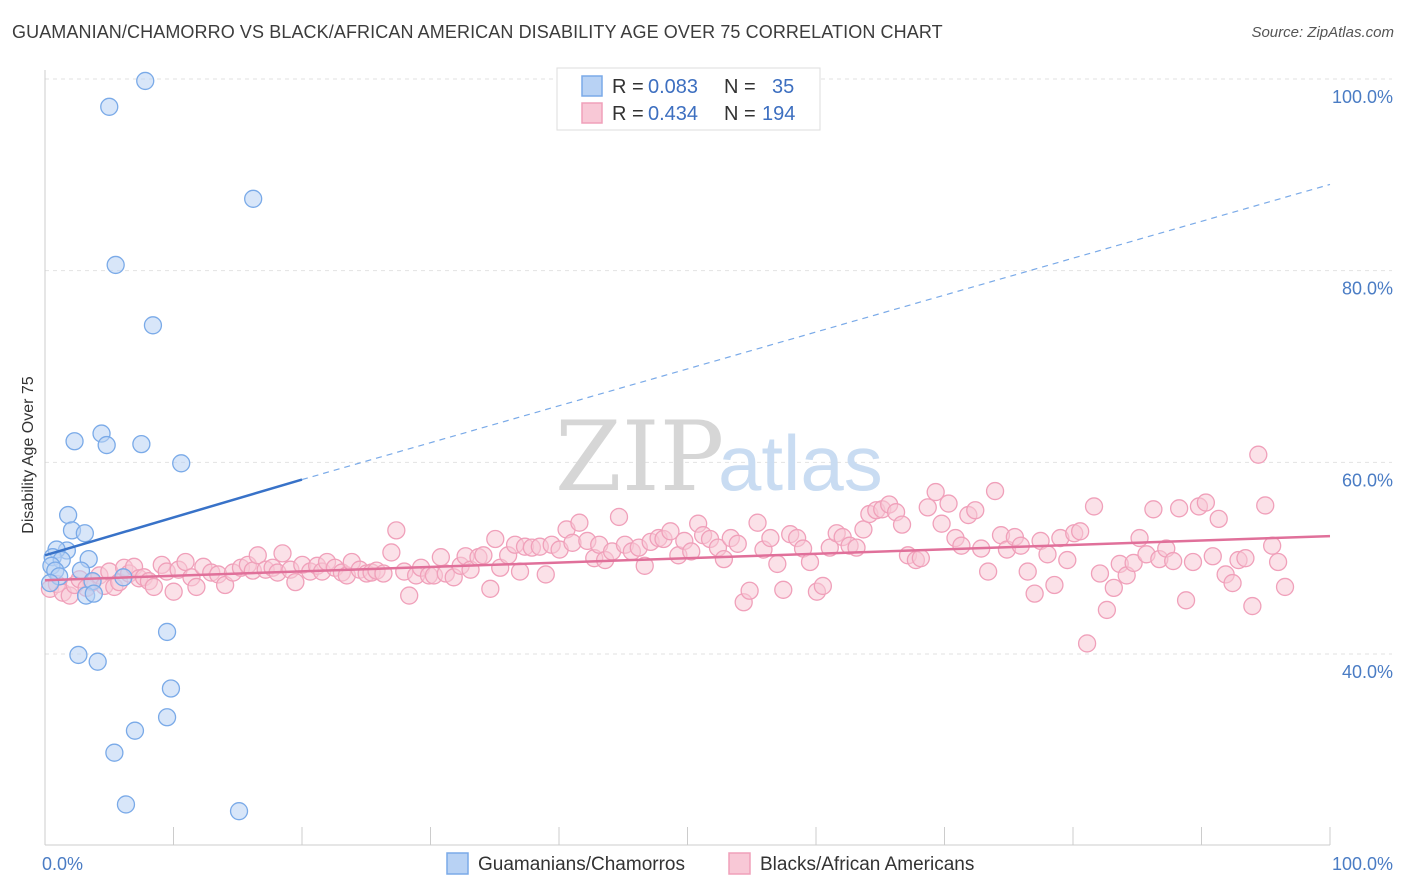 The height and width of the screenshot is (892, 1406). I want to click on legend-n-value-2: 194, so click(778, 114).